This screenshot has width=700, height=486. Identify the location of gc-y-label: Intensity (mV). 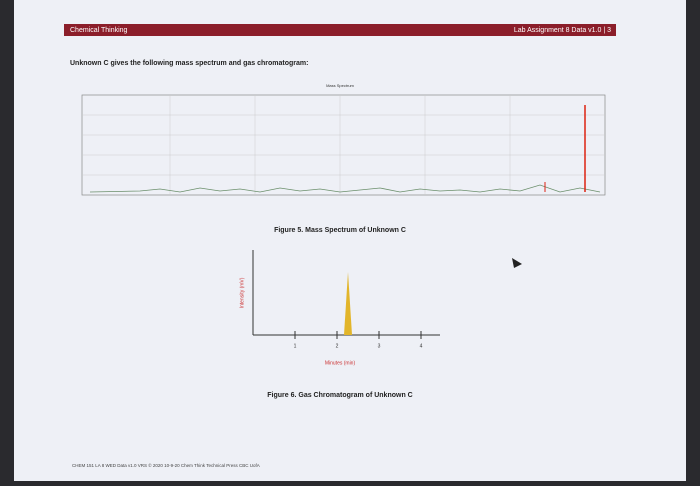
(242, 292).